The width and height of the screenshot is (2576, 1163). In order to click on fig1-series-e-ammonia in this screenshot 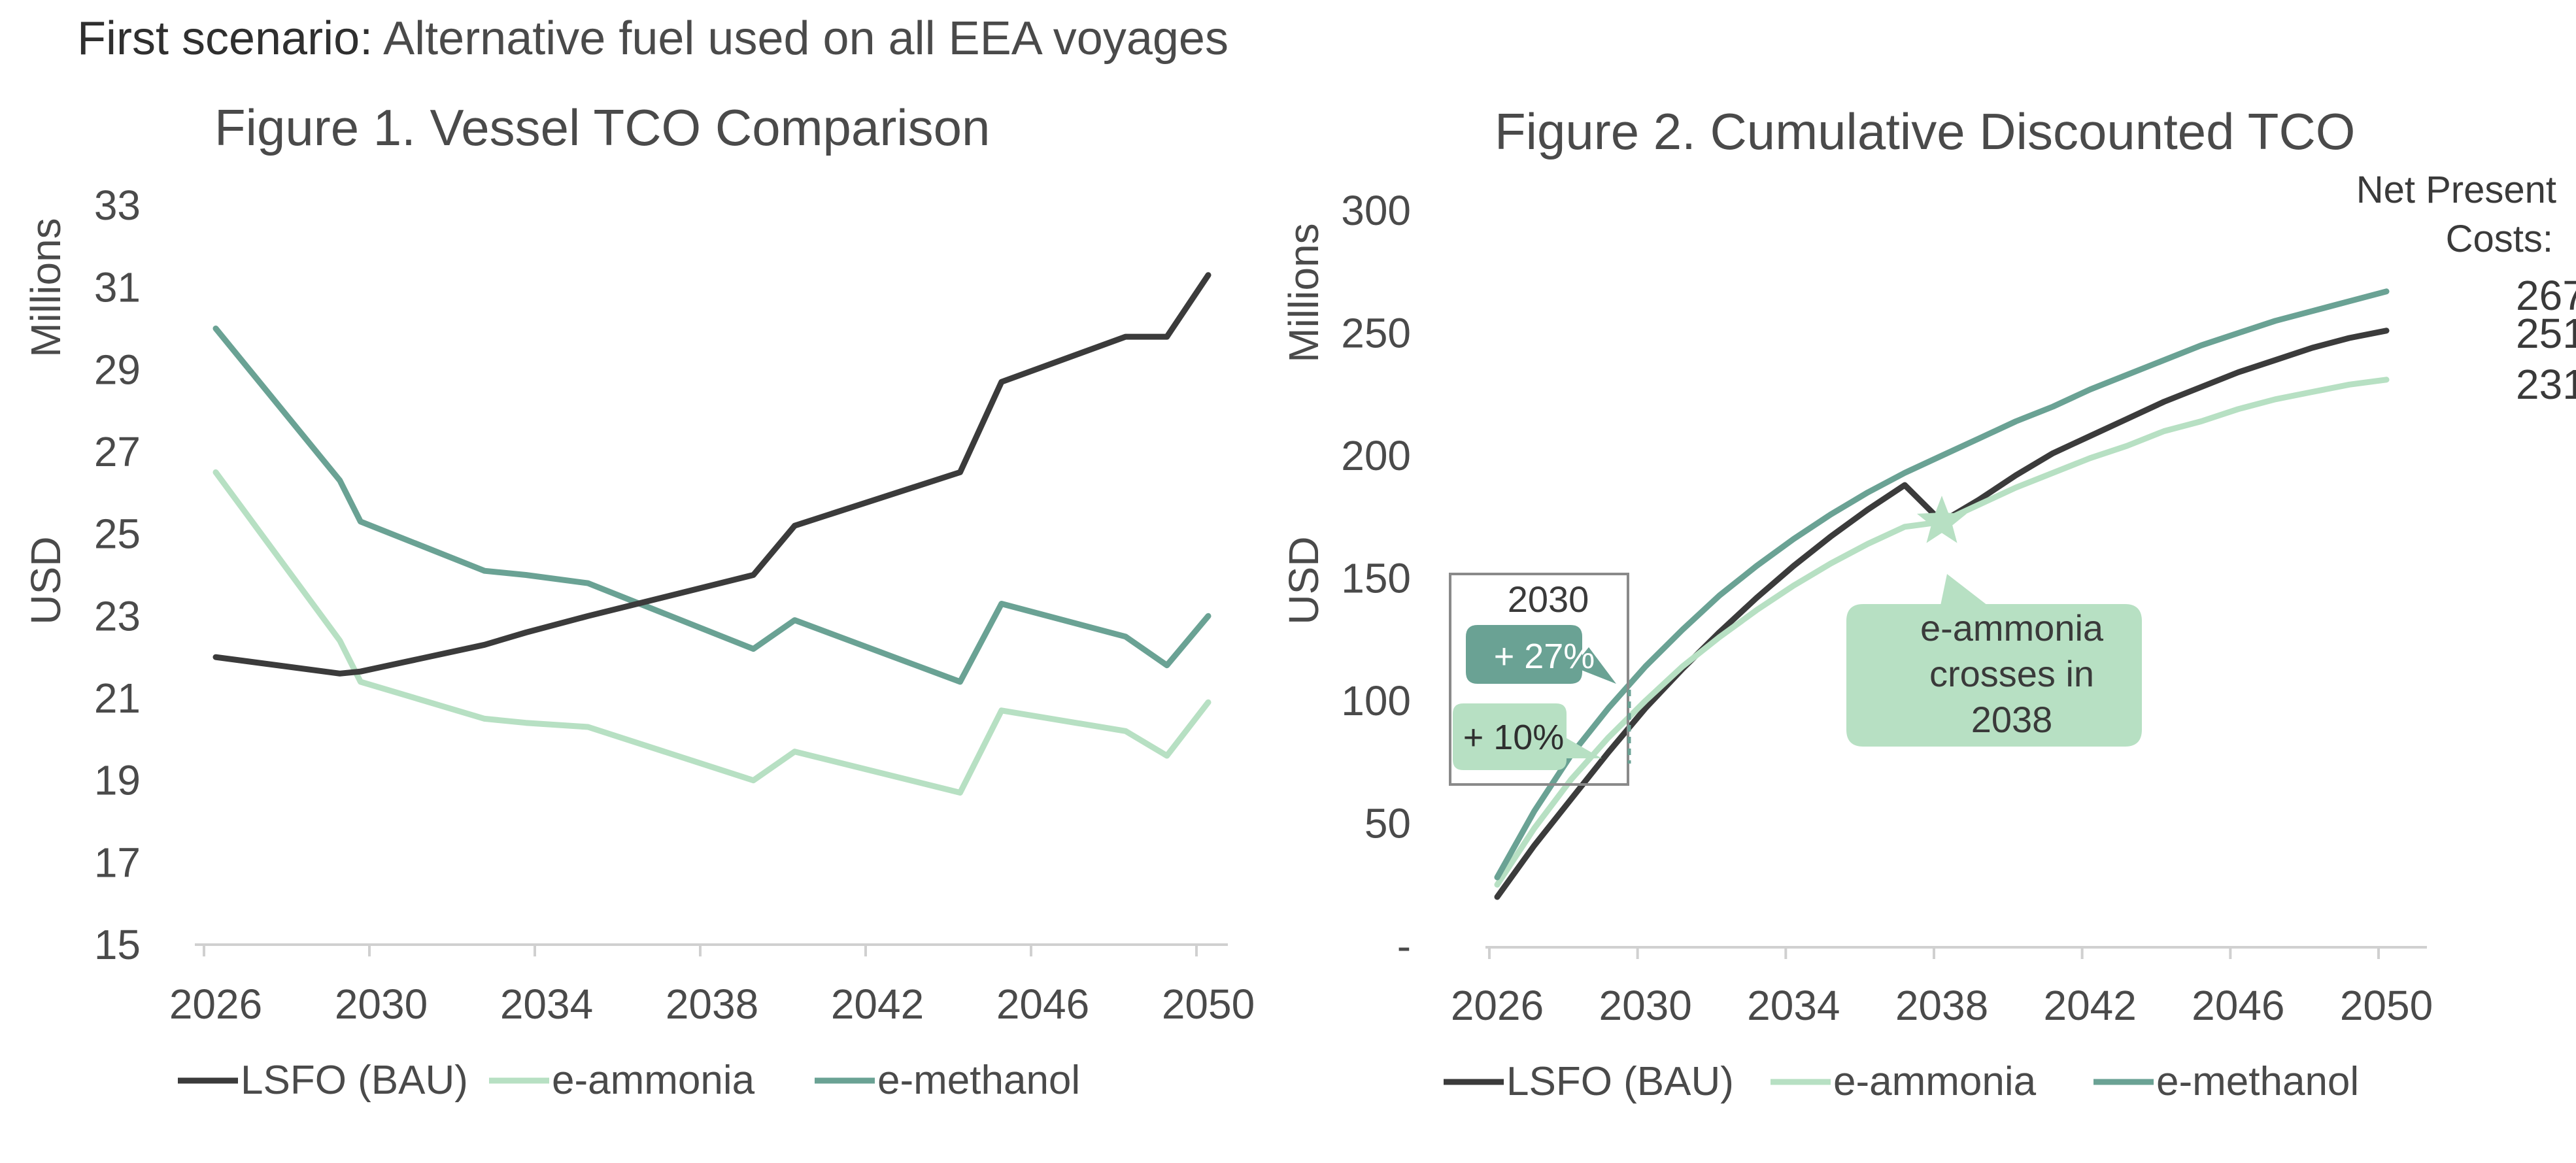, I will do `click(712, 632)`.